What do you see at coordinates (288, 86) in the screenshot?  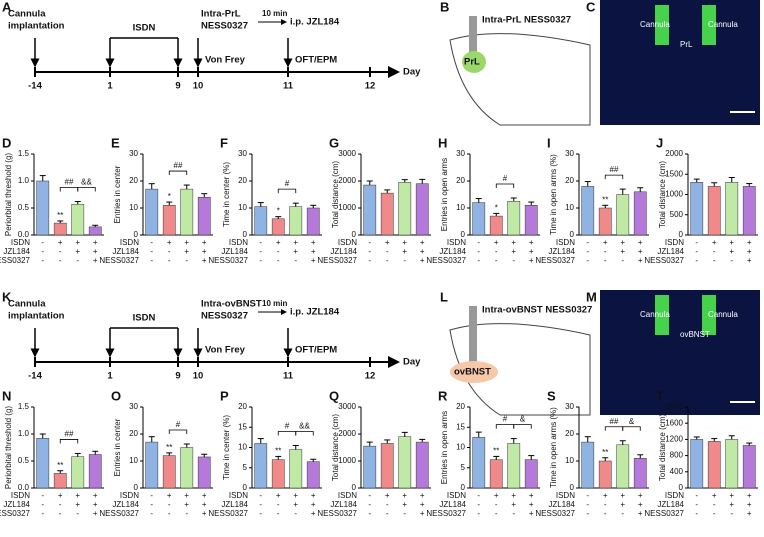 I see `day-label: 11` at bounding box center [288, 86].